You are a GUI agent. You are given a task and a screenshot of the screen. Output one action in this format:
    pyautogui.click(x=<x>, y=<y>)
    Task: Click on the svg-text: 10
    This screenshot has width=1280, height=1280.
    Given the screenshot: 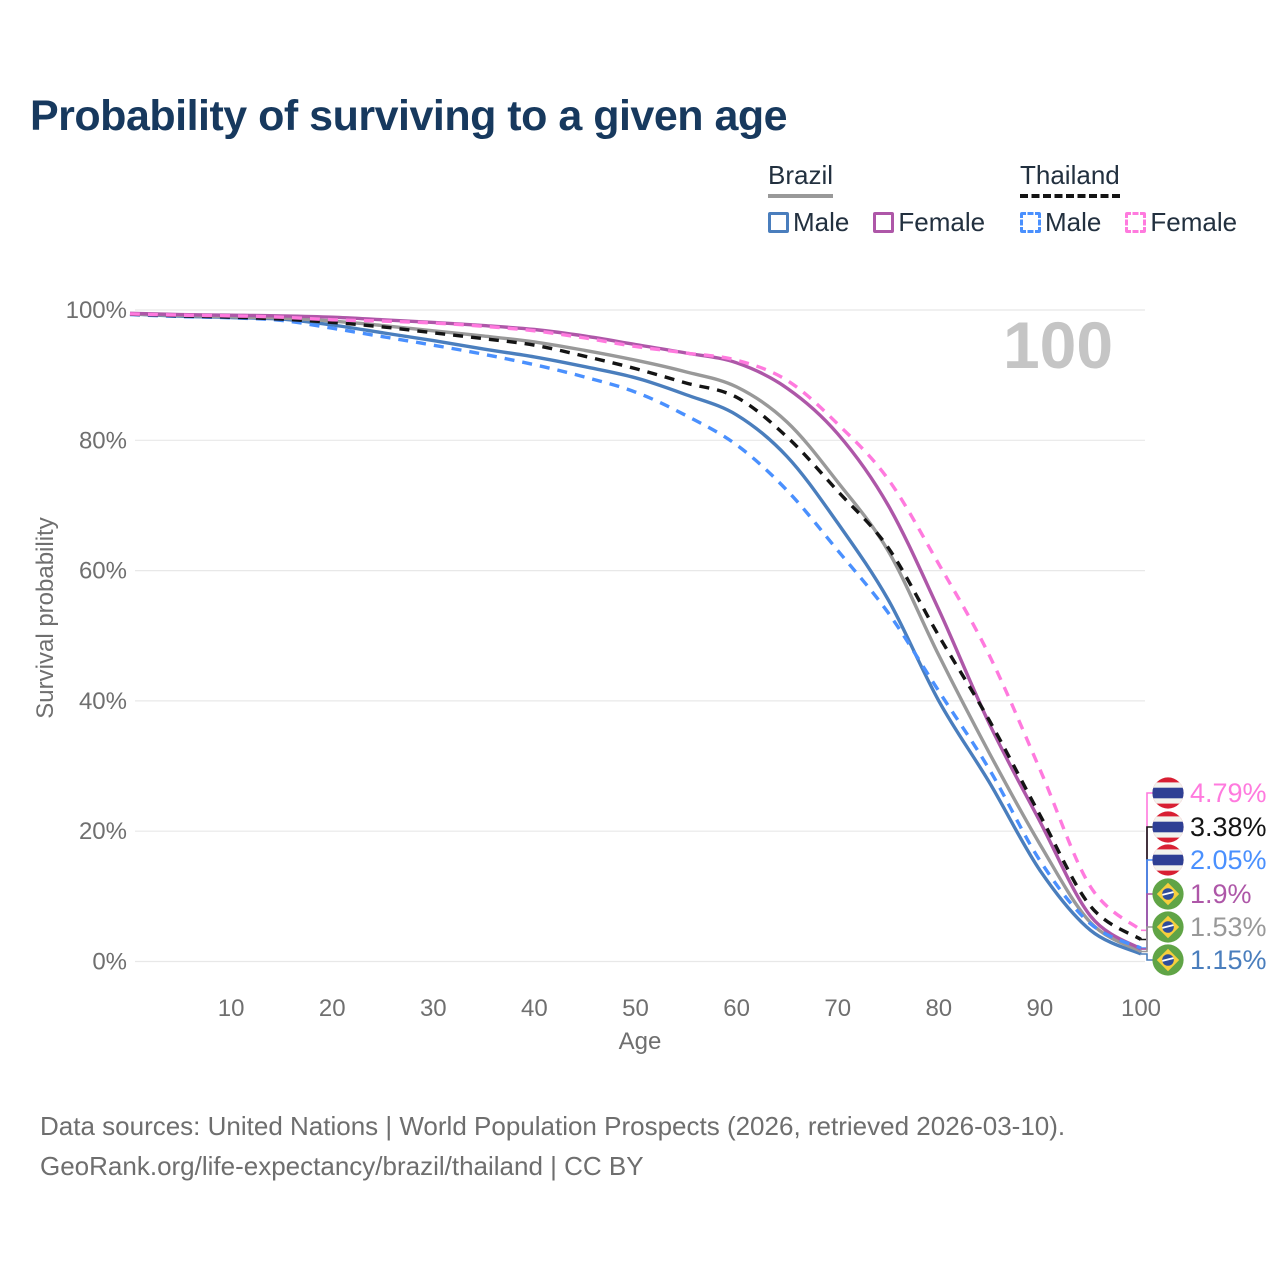 What is the action you would take?
    pyautogui.click(x=231, y=1008)
    